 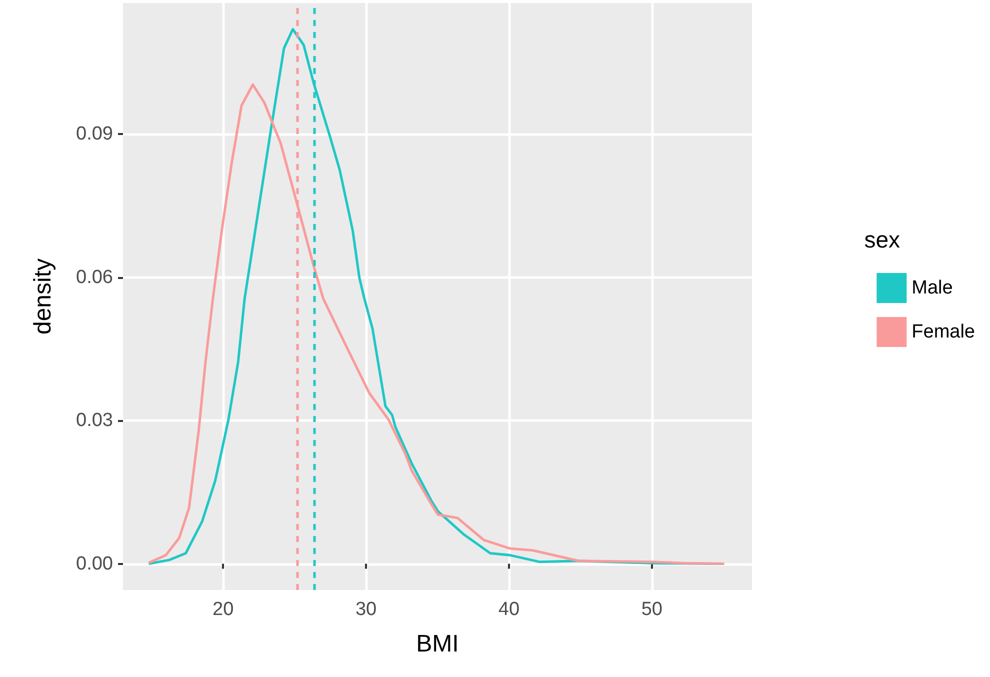 I want to click on y-tick-label: 0.09, so click(x=94, y=134).